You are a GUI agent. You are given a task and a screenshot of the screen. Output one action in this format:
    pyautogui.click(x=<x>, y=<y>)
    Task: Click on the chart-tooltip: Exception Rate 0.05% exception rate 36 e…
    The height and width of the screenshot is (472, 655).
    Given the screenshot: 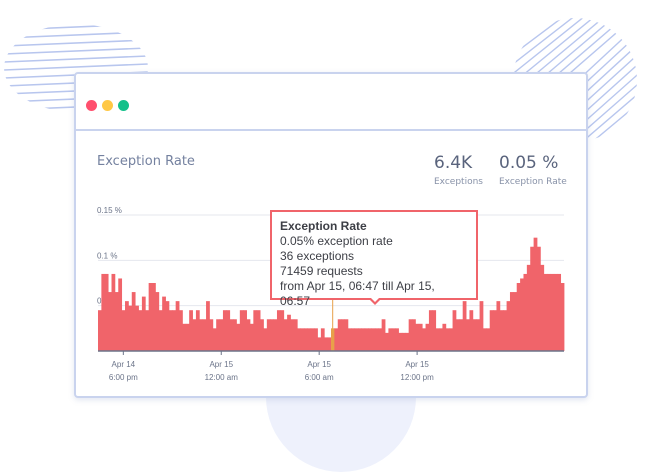 What is the action you would take?
    pyautogui.click(x=374, y=259)
    